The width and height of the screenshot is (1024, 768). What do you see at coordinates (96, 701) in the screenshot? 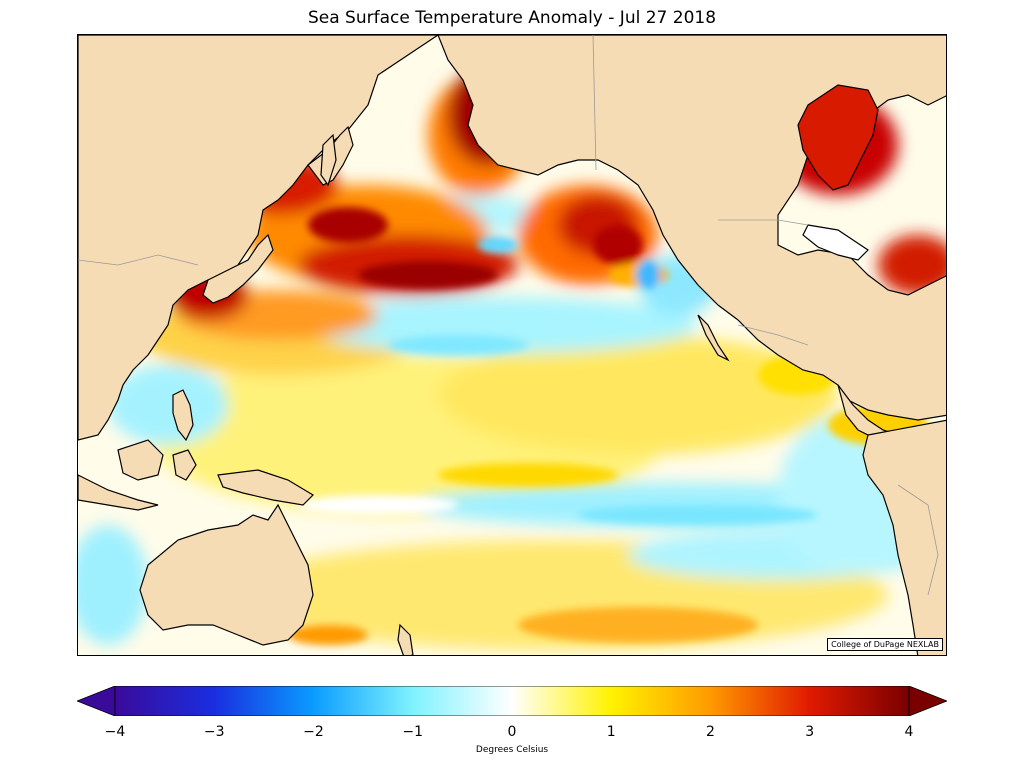
I see `colorbar-extend-low` at bounding box center [96, 701].